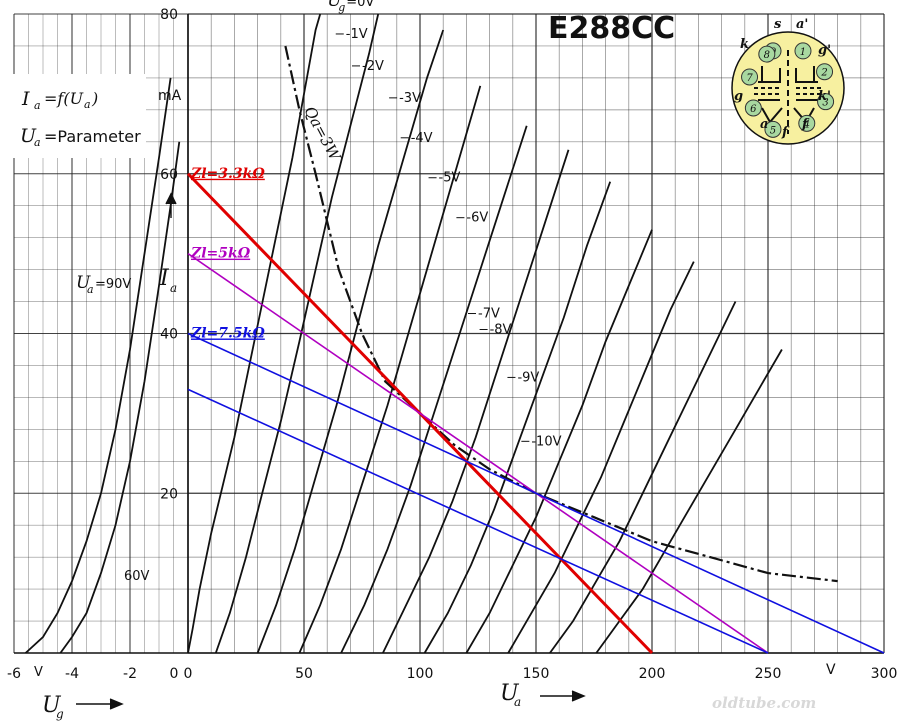 This screenshot has height=725, width=900. I want to click on pin-number: 2, so click(823, 73).